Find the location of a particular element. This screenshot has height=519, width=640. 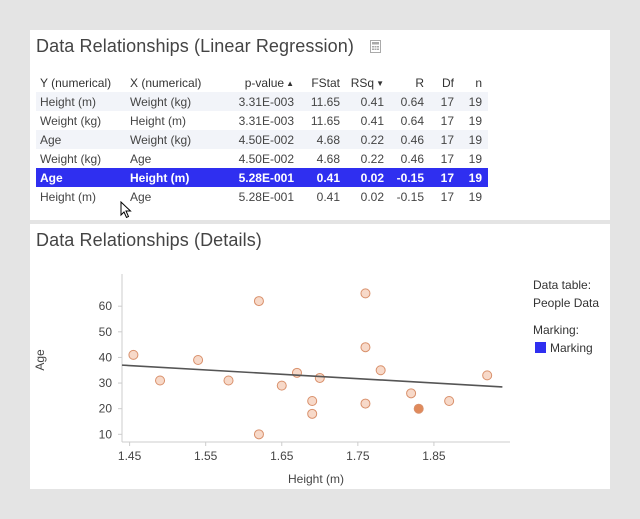

sort-descending-icon: ▼ is located at coordinates (380, 83).